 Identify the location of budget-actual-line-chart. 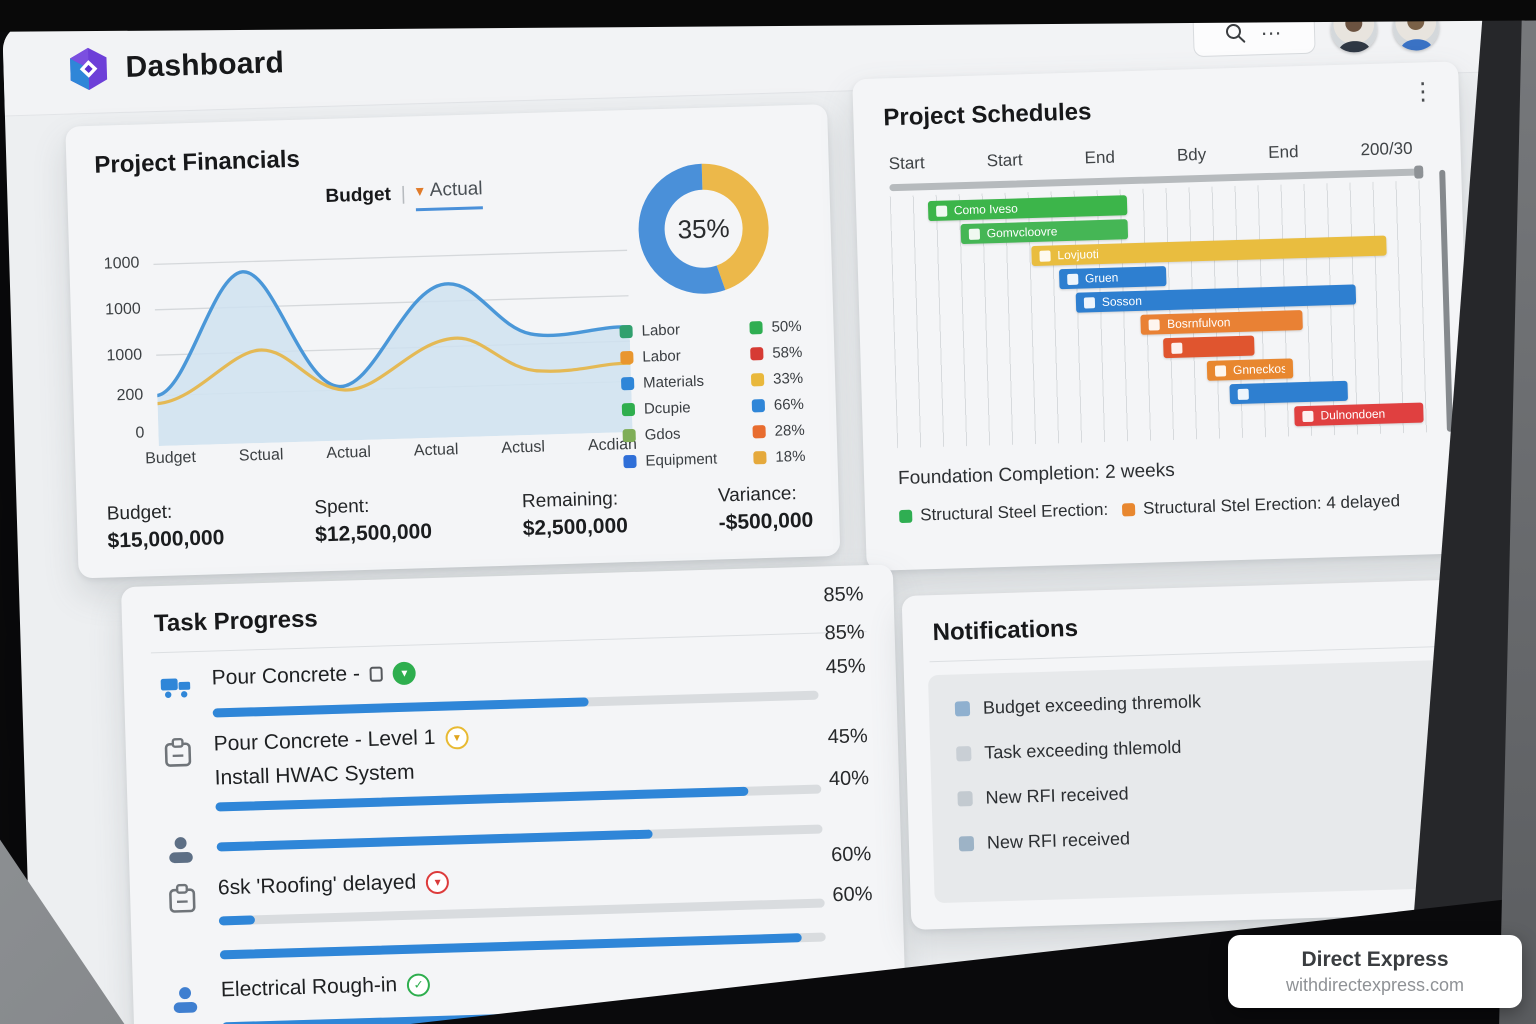
(393, 348).